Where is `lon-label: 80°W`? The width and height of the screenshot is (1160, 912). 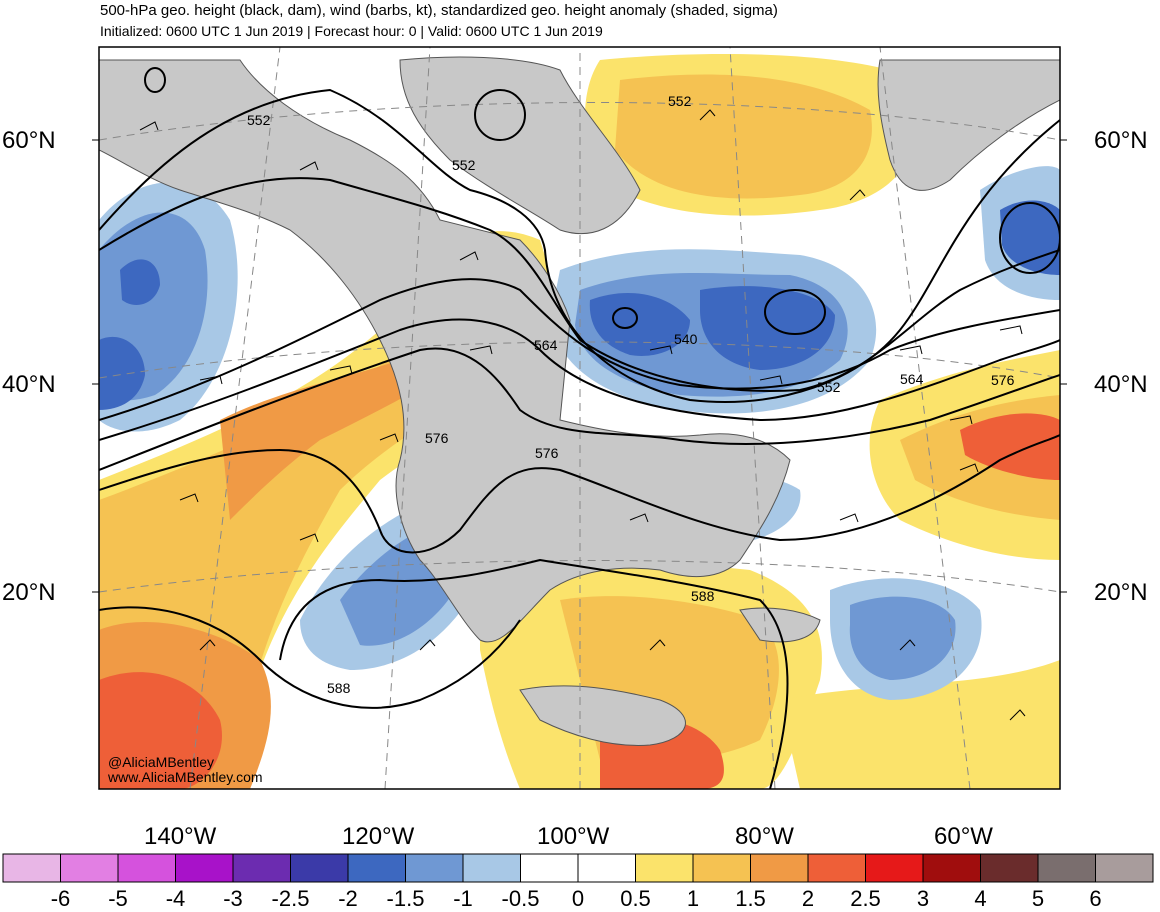
lon-label: 80°W is located at coordinates (764, 836).